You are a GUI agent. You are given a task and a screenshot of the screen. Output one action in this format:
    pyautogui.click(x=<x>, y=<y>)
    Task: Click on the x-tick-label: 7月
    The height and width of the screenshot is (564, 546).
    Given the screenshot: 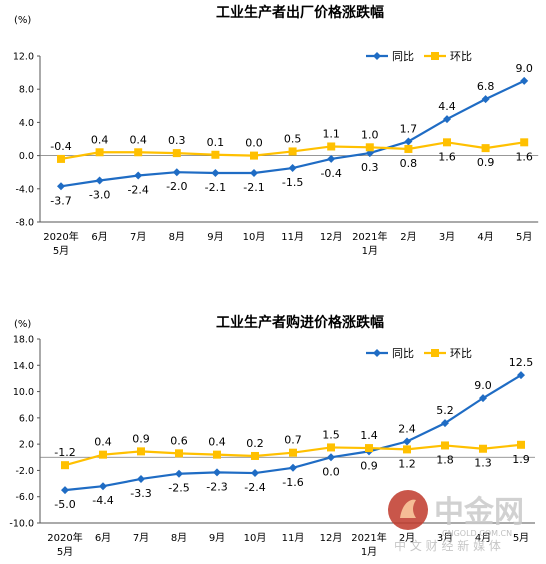 What is the action you would take?
    pyautogui.click(x=138, y=237)
    